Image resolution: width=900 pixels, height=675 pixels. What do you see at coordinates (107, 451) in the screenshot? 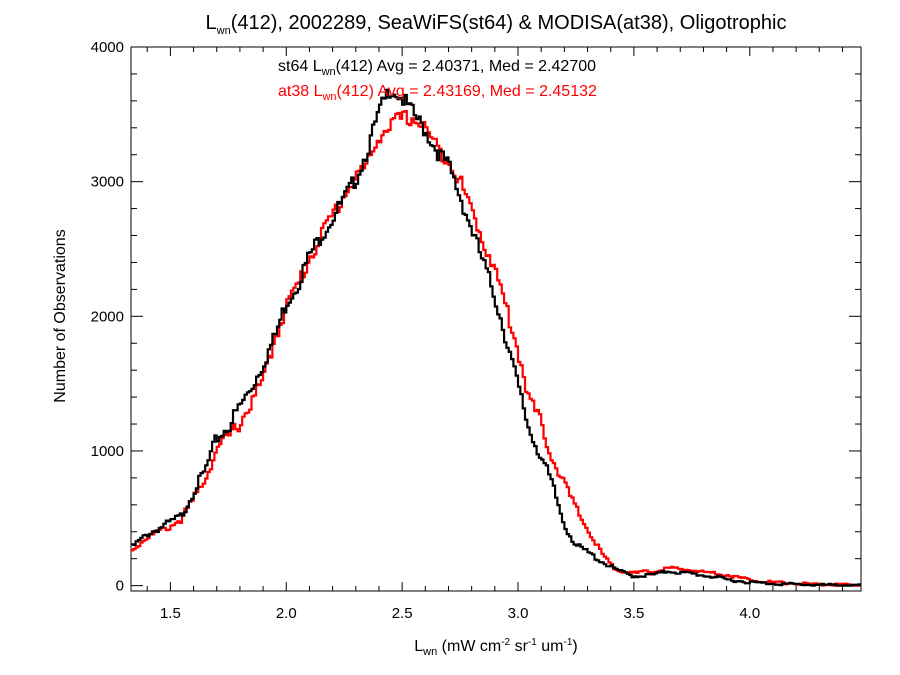
I see `y-tick-label: 1000` at bounding box center [107, 451].